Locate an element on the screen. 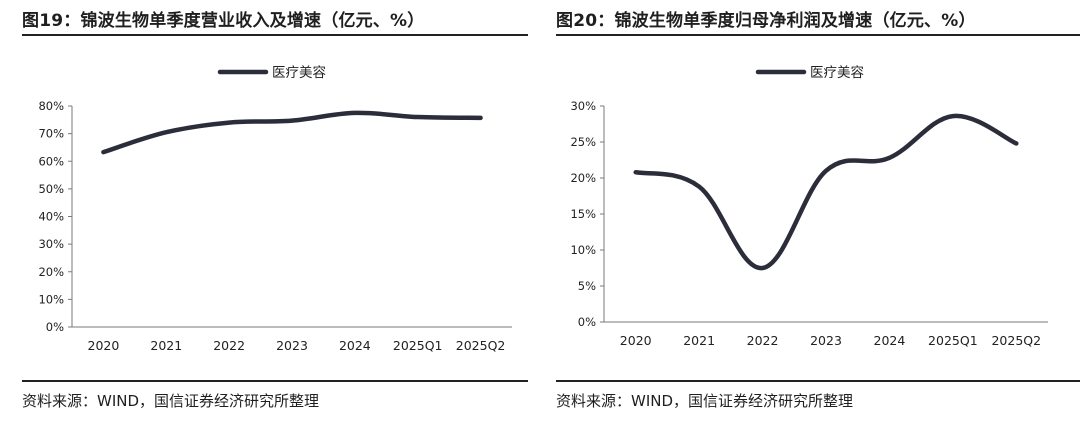  y-tick-label: 60% is located at coordinates (51, 161).